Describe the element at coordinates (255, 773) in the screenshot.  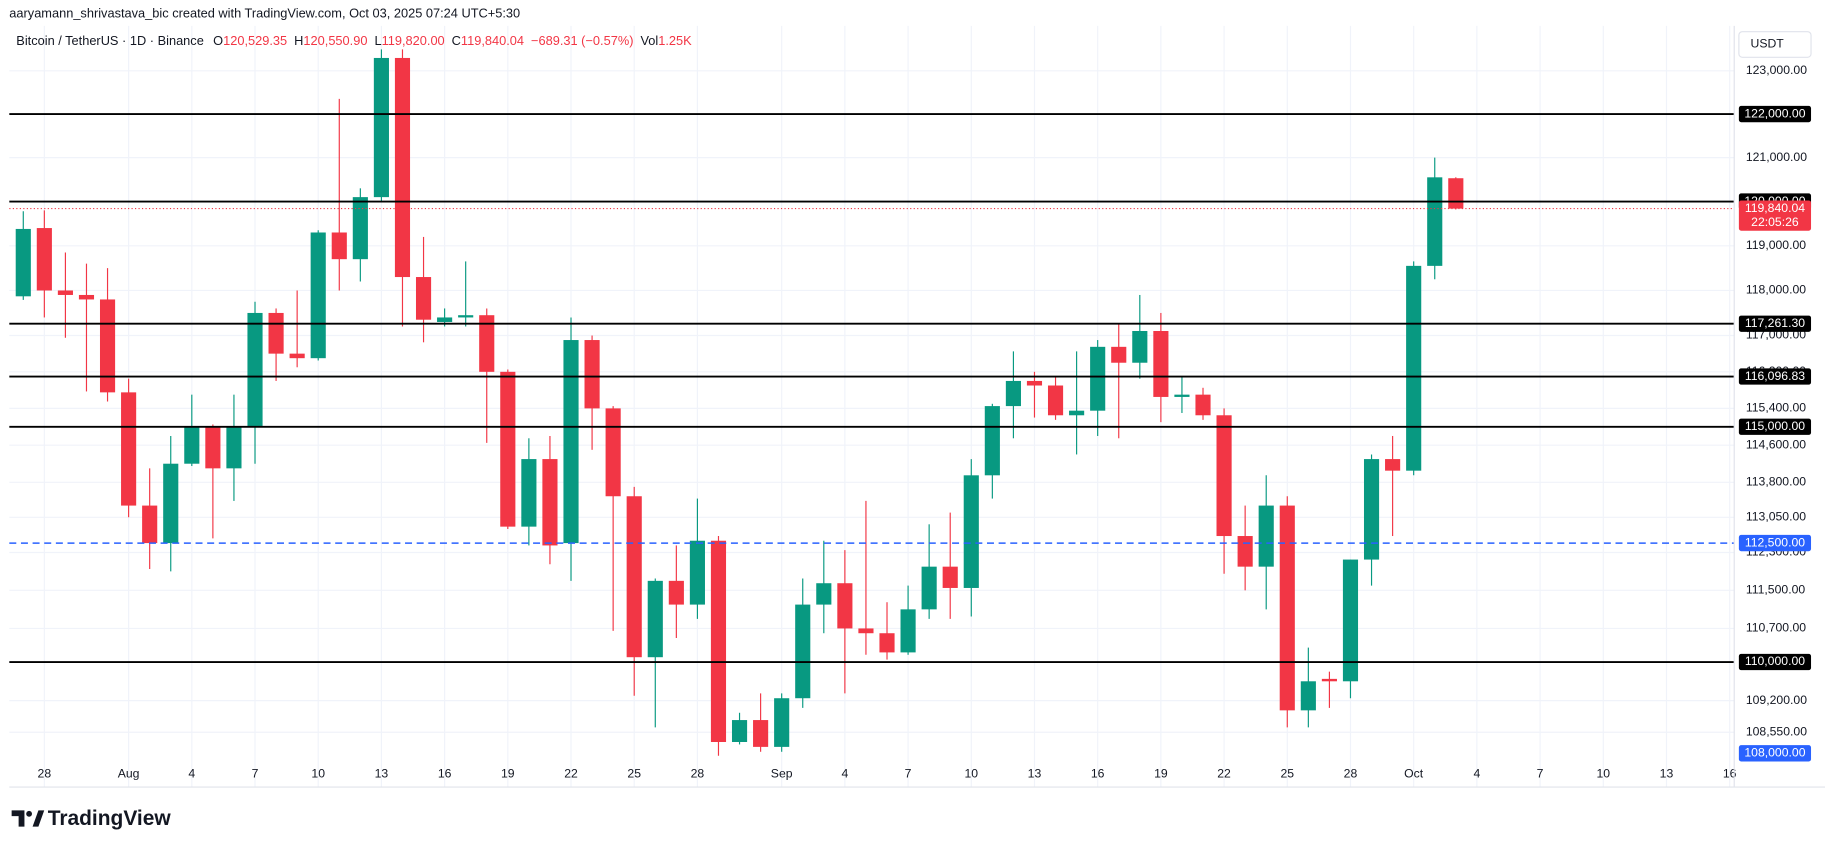
I see `x-tick-label: 7` at that location.